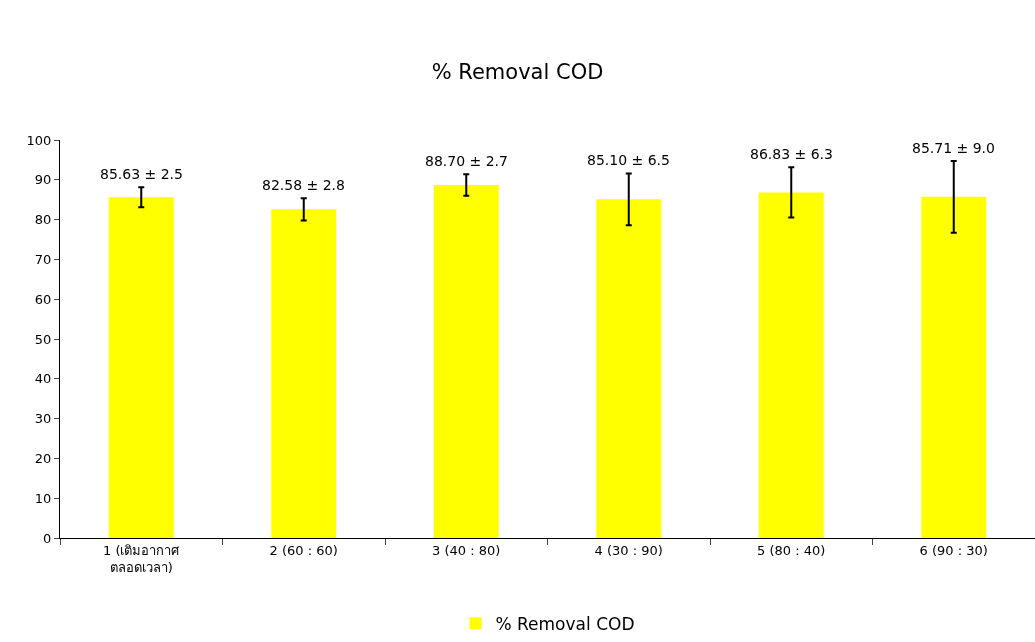  What do you see at coordinates (517, 71) in the screenshot?
I see `chart-title: % Removal COD` at bounding box center [517, 71].